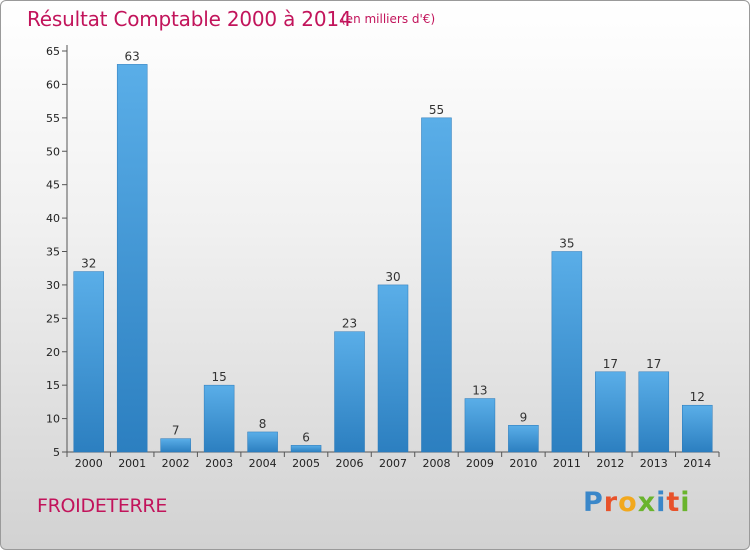  What do you see at coordinates (53, 185) in the screenshot?
I see `y-tick-label: 45` at bounding box center [53, 185].